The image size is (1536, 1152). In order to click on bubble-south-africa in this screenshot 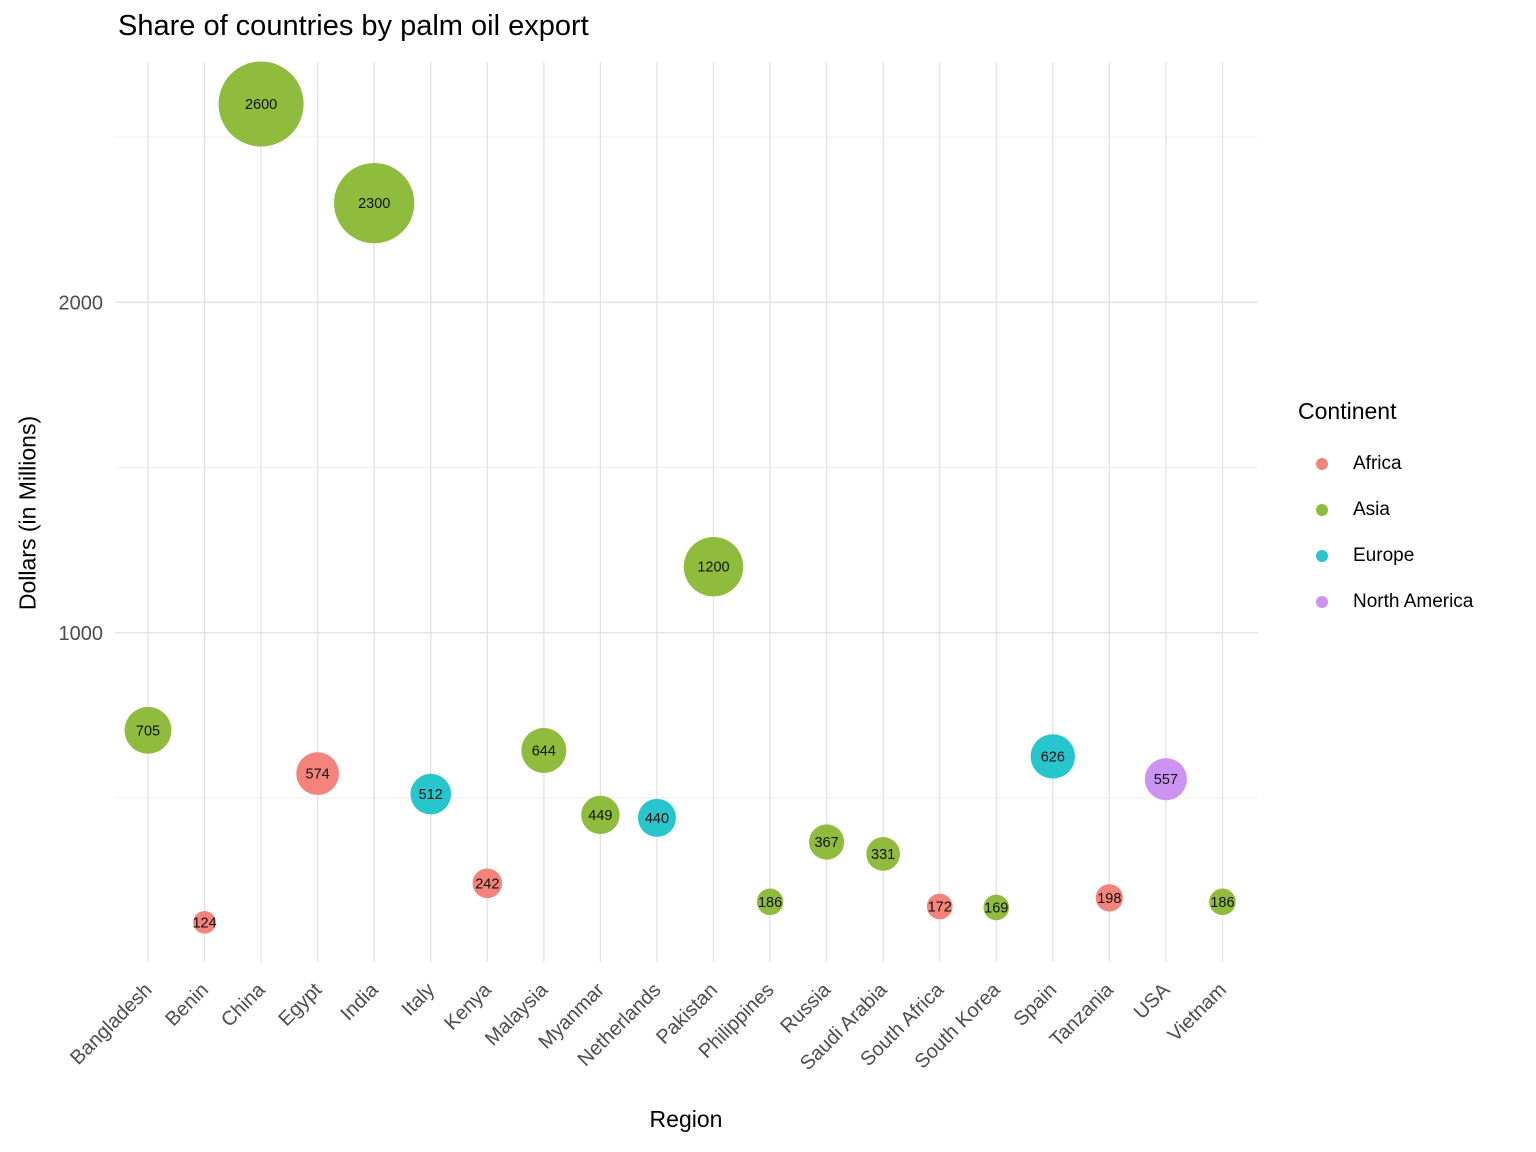, I will do `click(939, 906)`.